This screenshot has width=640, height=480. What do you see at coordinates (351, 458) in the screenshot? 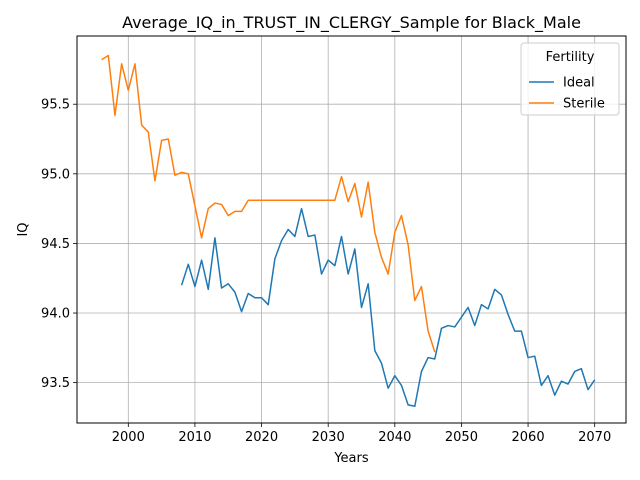
I see `x-axis-label: Years` at bounding box center [351, 458].